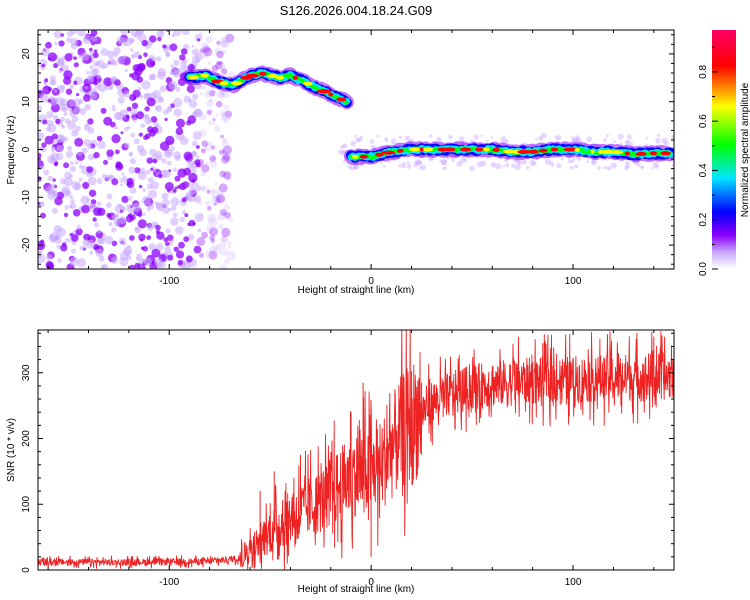 The image size is (750, 600). What do you see at coordinates (26, 244) in the screenshot?
I see `y-tick-label: -20` at bounding box center [26, 244].